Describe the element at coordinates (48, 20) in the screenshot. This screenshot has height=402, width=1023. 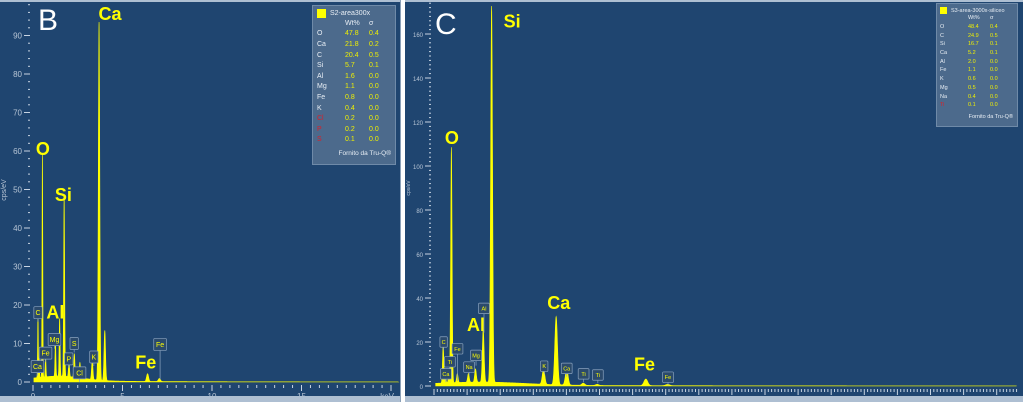
I see `panel-label: B` at that location.